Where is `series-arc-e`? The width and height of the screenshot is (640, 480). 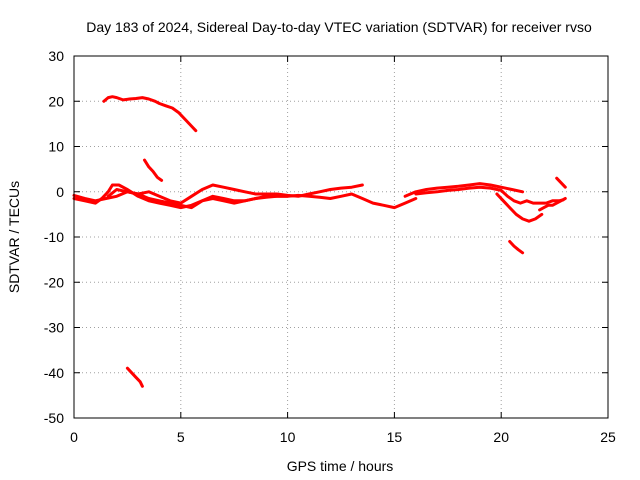 series-arc-e is located at coordinates (489, 195).